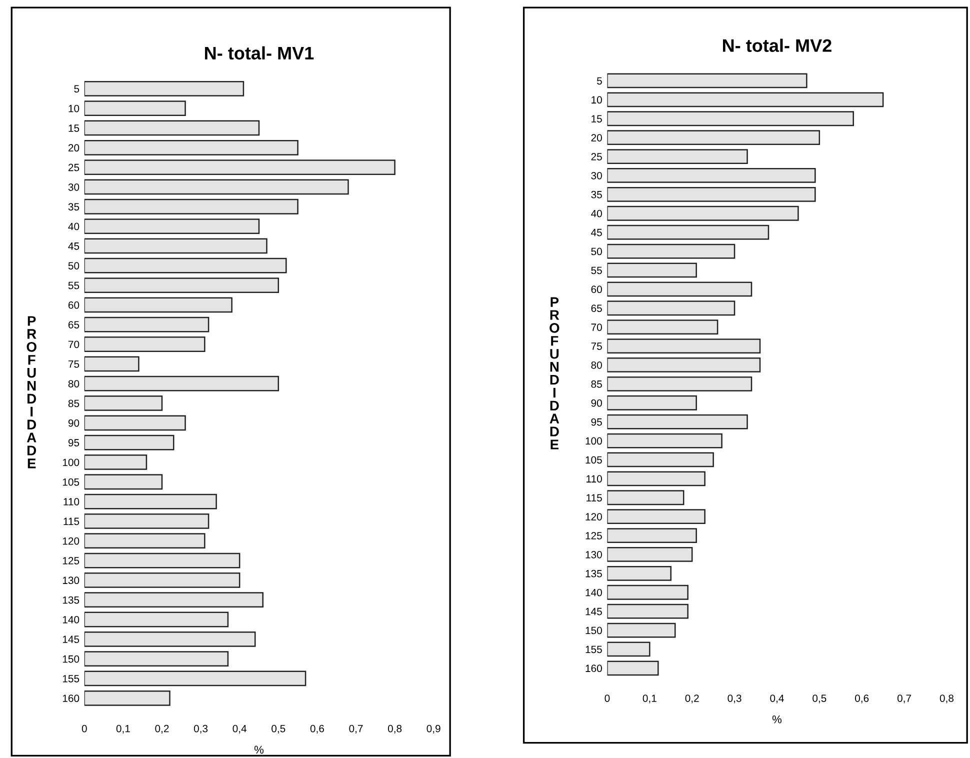 This screenshot has height=758, width=970. Describe the element at coordinates (71, 620) in the screenshot. I see `y-tick-label: 140` at that location.